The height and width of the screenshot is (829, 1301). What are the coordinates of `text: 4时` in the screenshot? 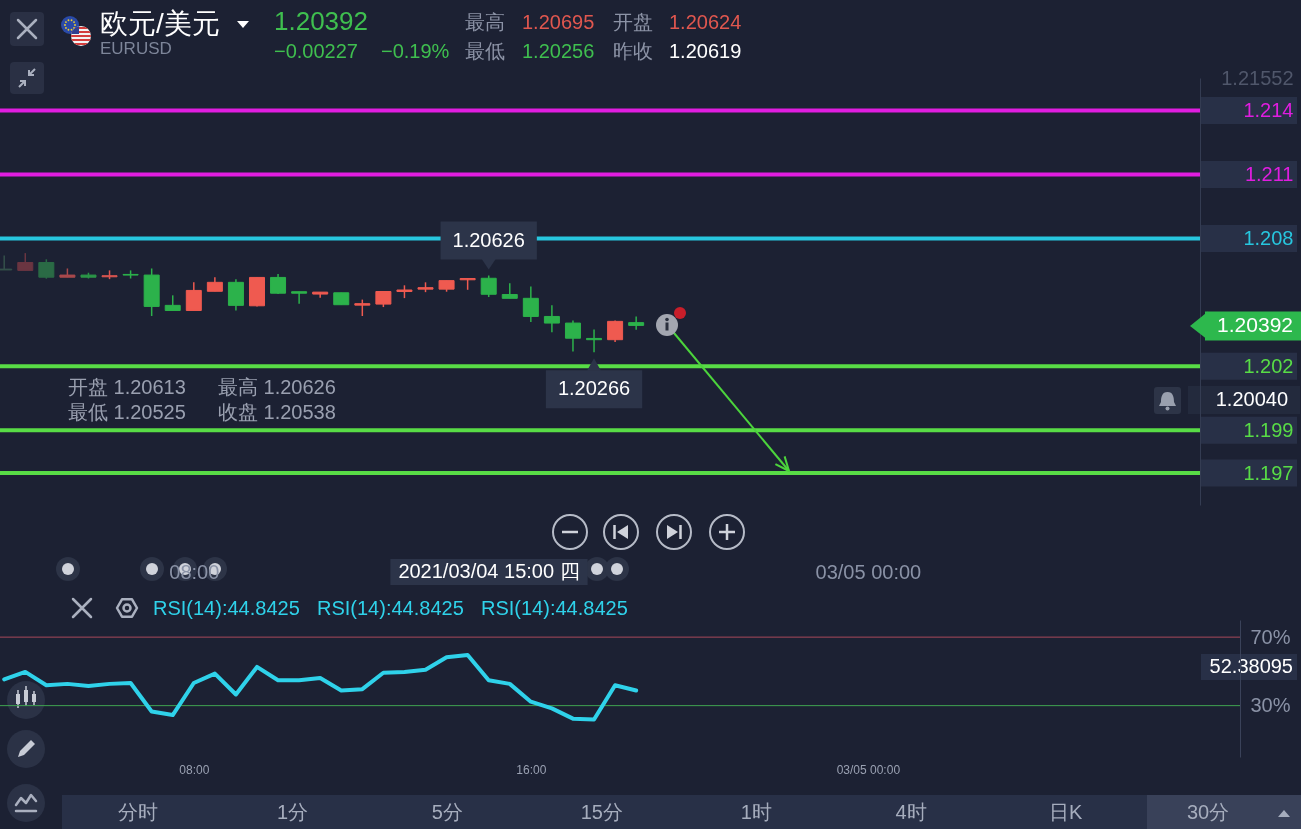 It's located at (911, 812).